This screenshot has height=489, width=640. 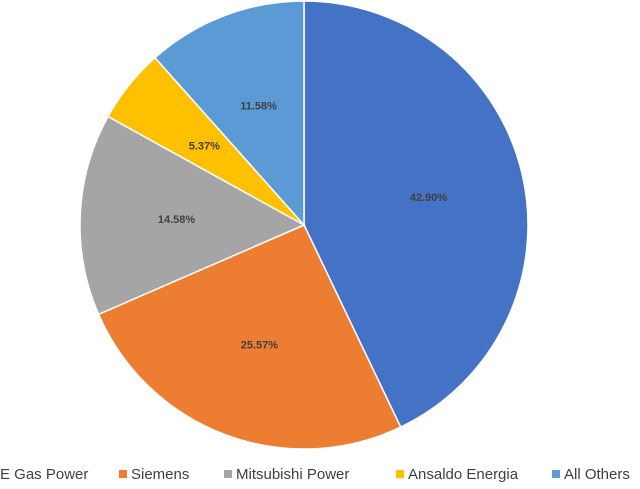 What do you see at coordinates (463, 474) in the screenshot?
I see `legend-label-ansaldo-energia: Ansaldo Energia` at bounding box center [463, 474].